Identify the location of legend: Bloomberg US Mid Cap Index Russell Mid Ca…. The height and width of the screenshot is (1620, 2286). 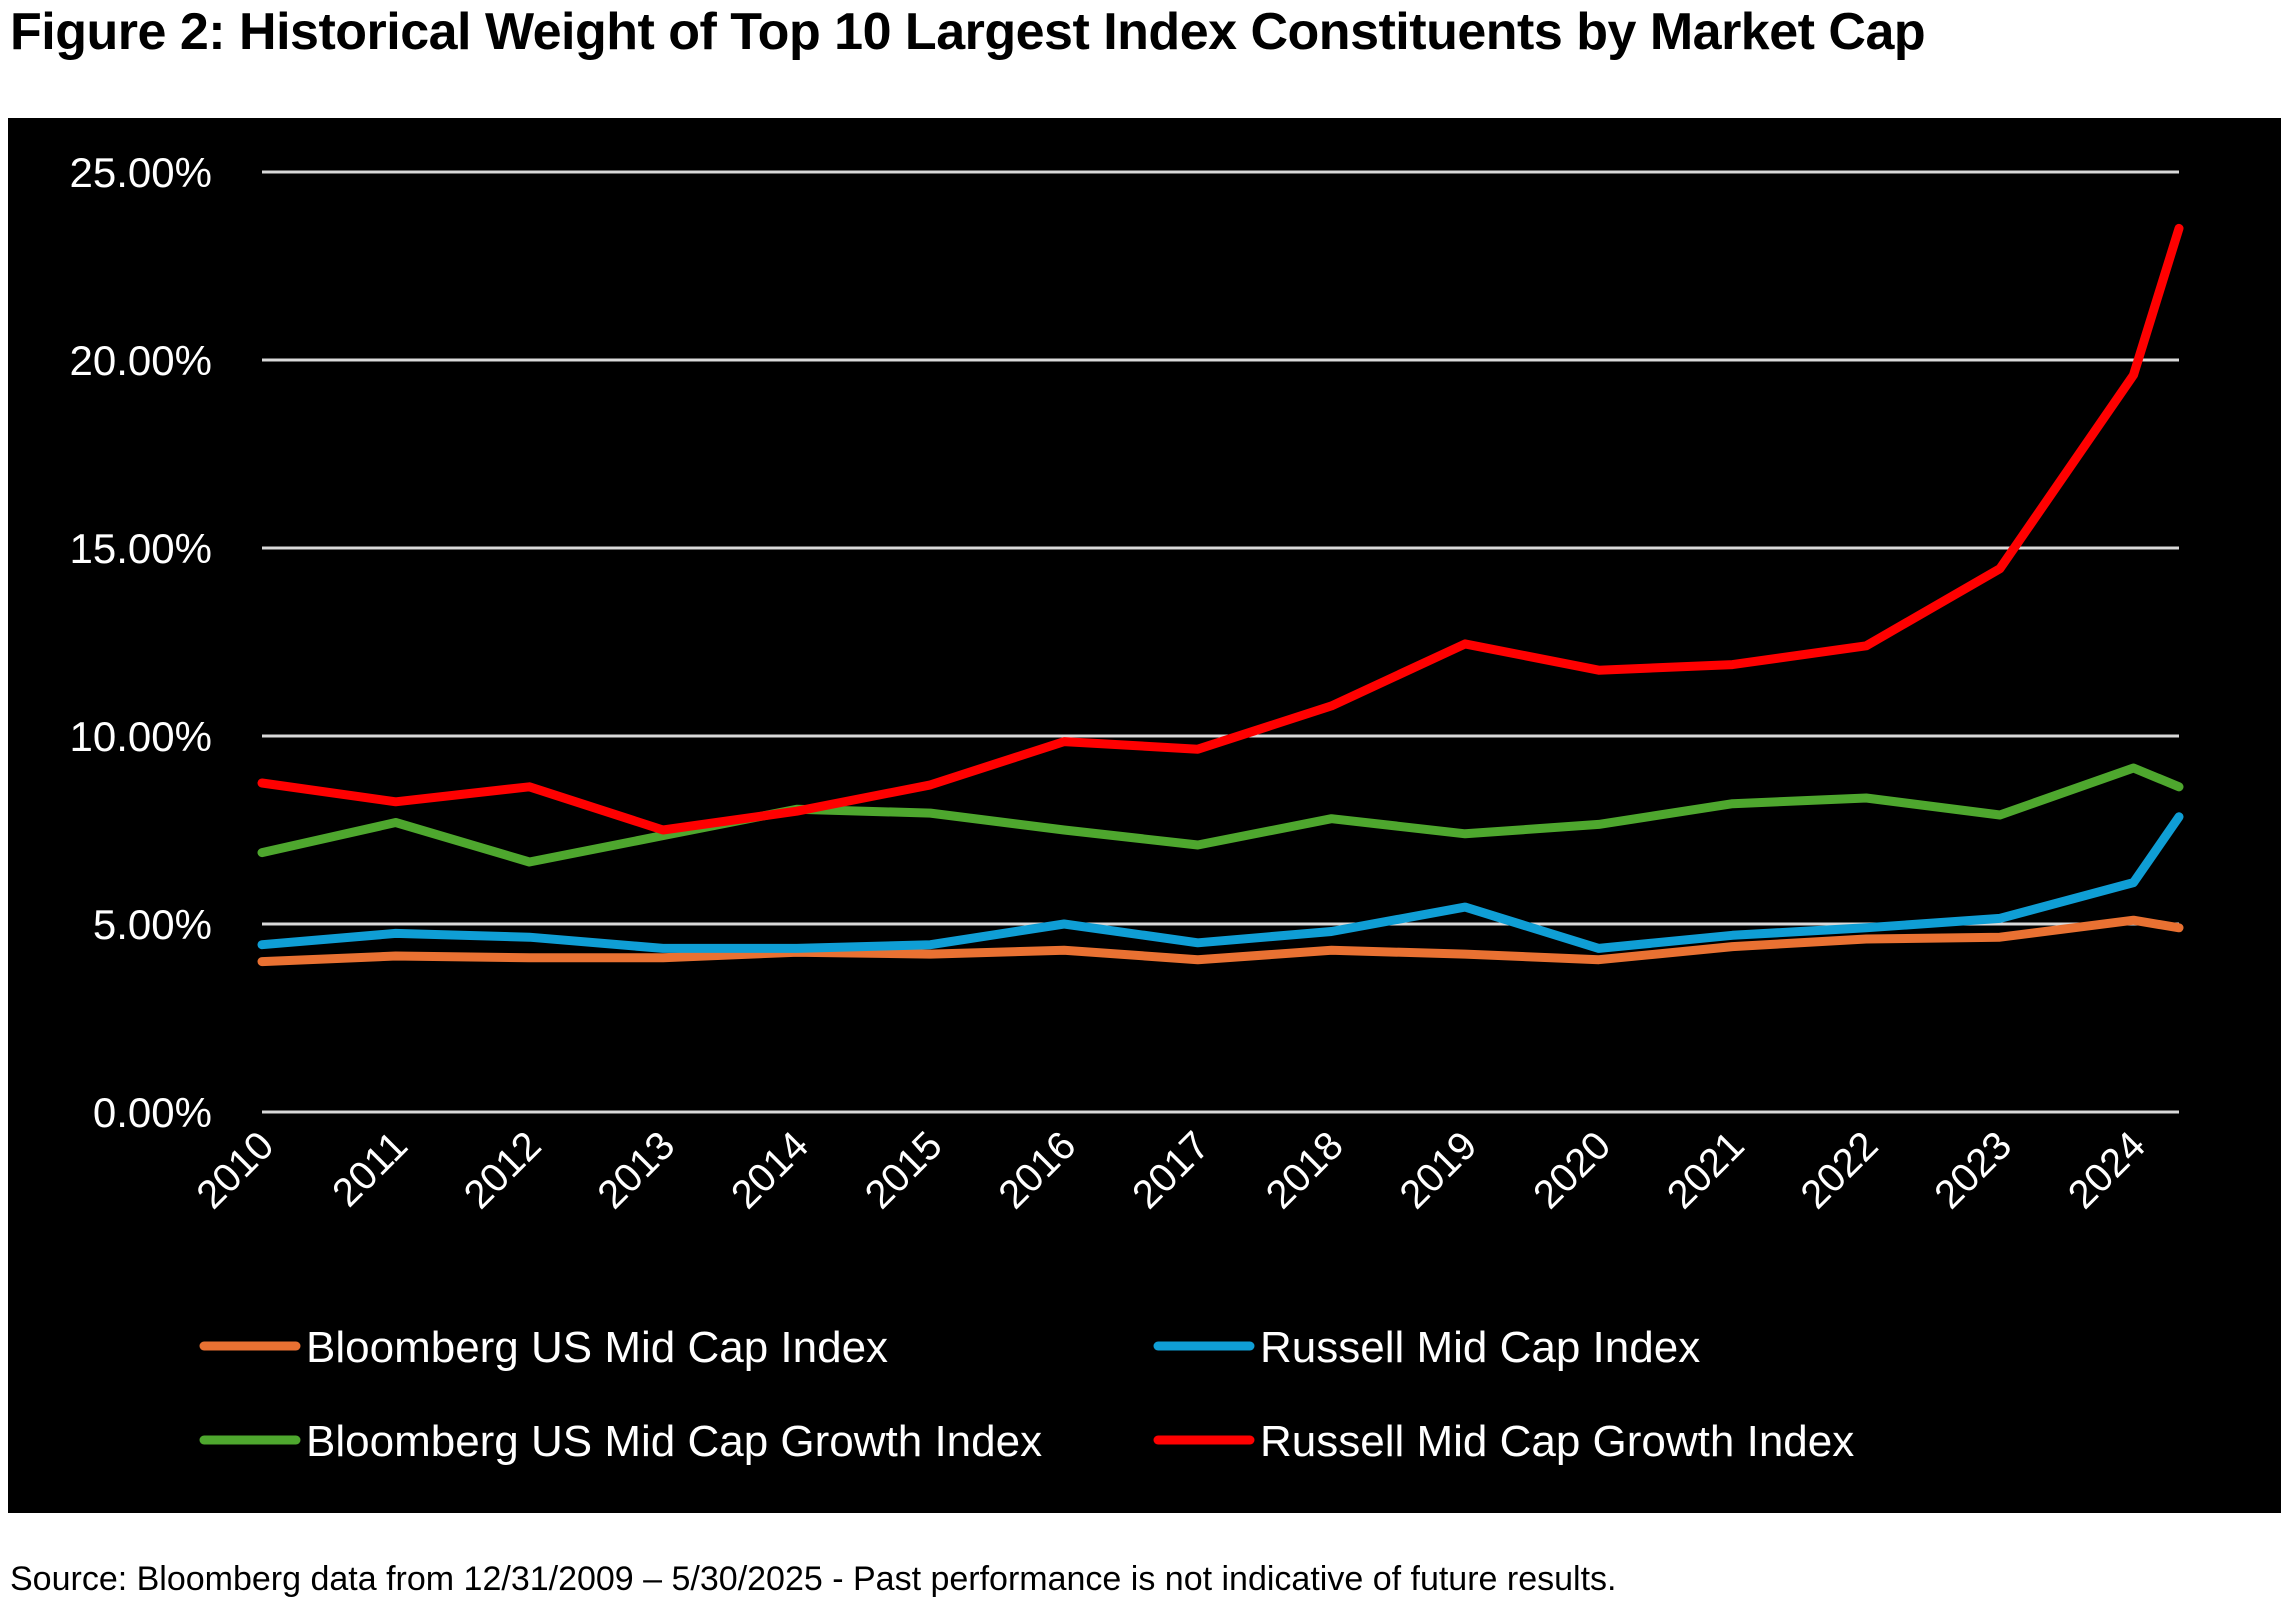
(1026, 1394).